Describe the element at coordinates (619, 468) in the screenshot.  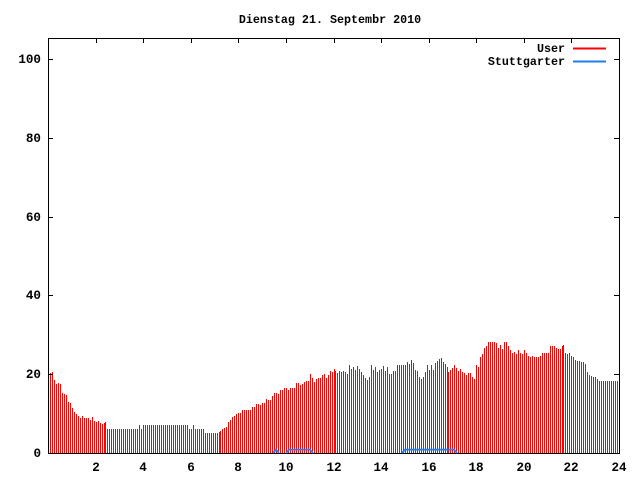
I see `svg-text: 24` at that location.